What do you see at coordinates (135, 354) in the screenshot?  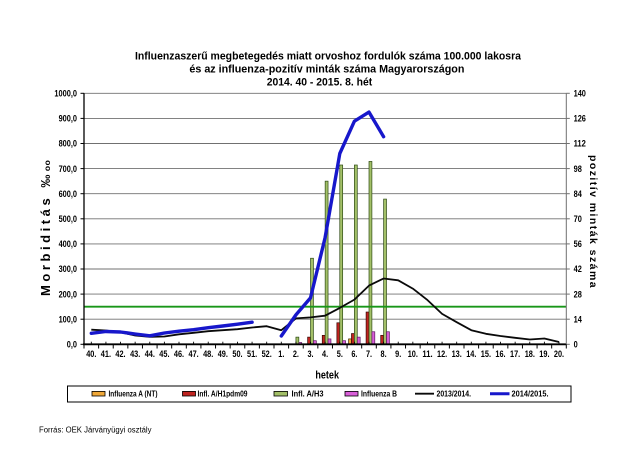 I see `svg-text: 43.` at bounding box center [135, 354].